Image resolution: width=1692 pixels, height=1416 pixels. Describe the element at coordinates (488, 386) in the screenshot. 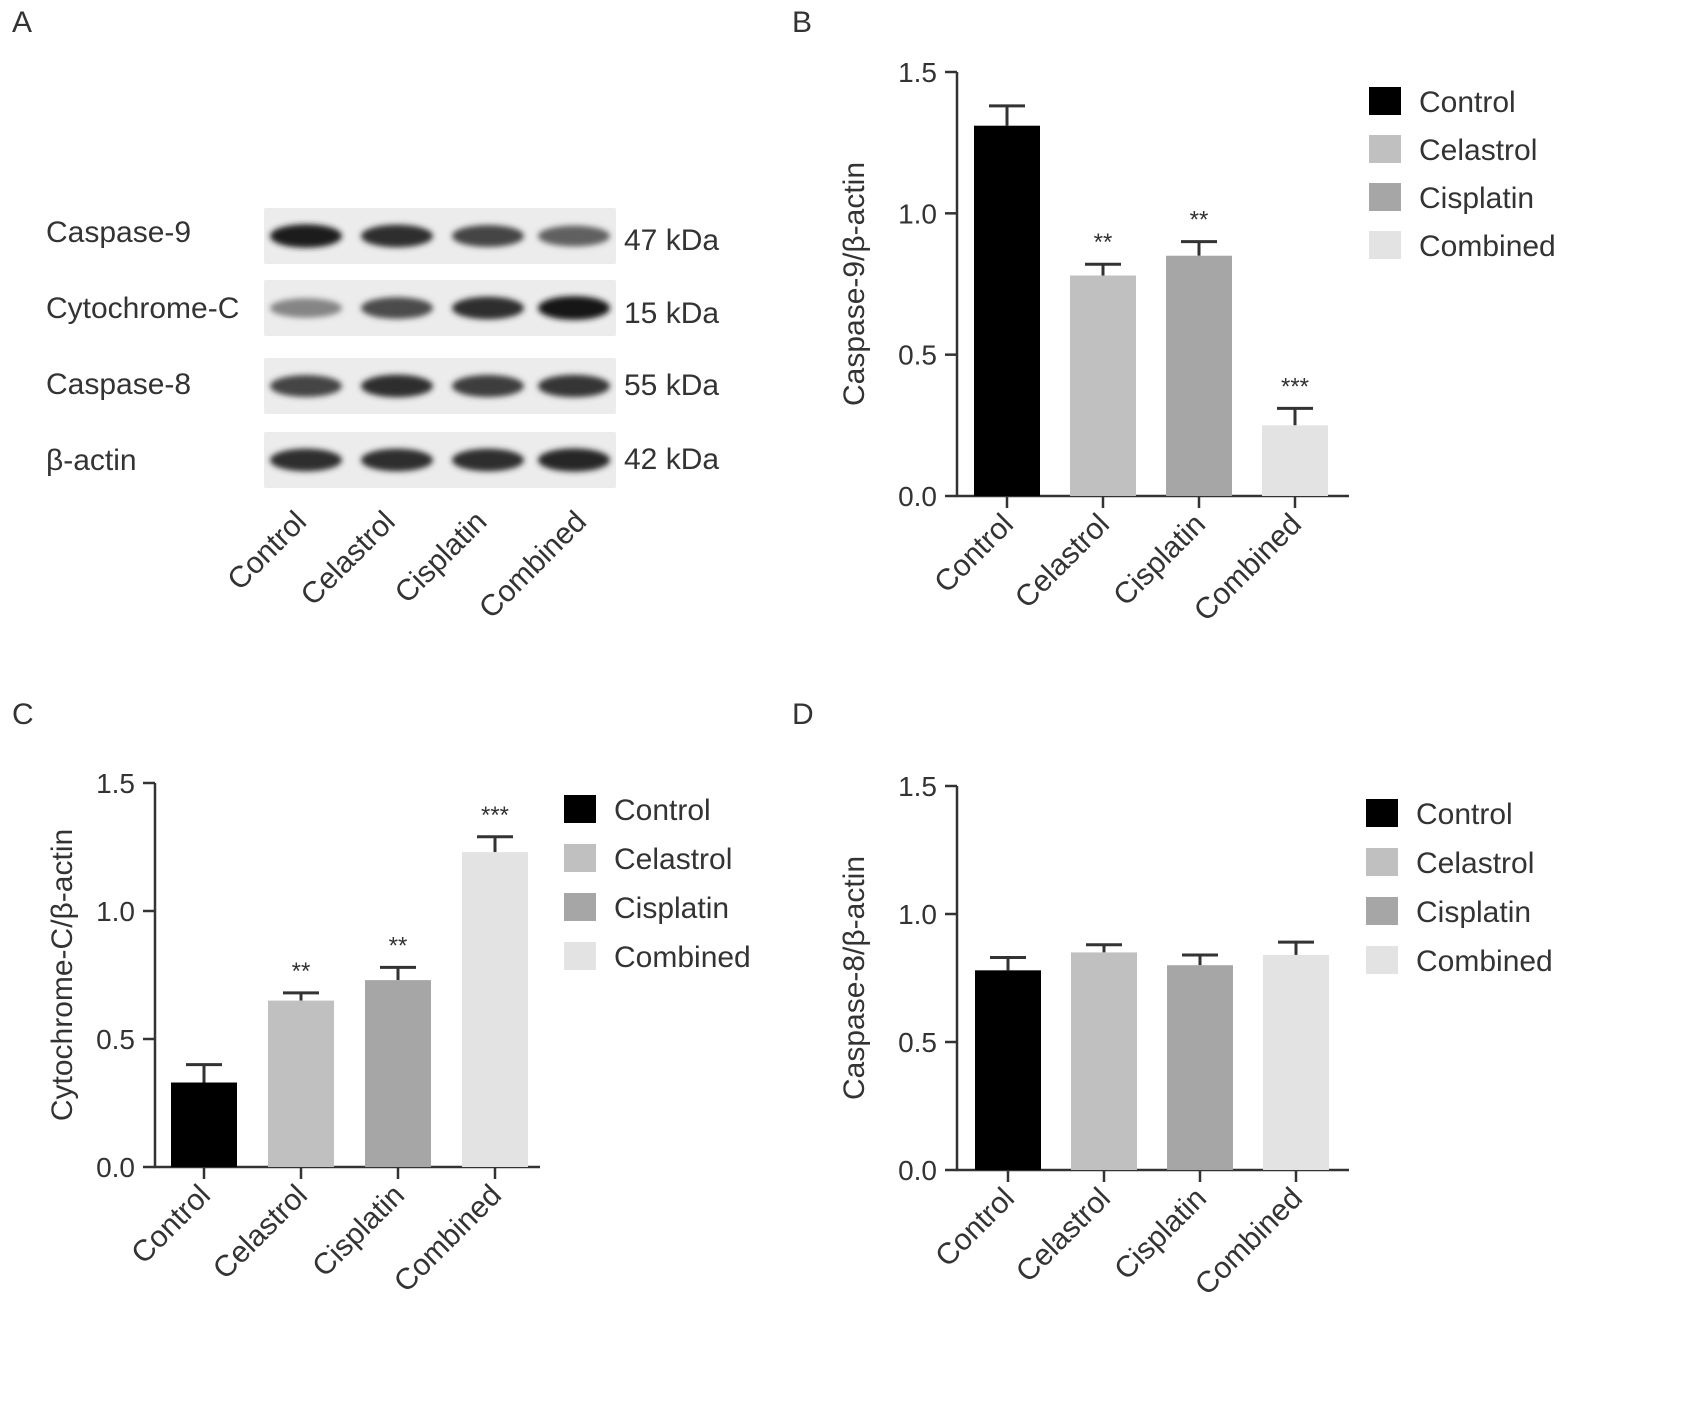

I see `blot-band-caspase-8-cisplatin` at that location.